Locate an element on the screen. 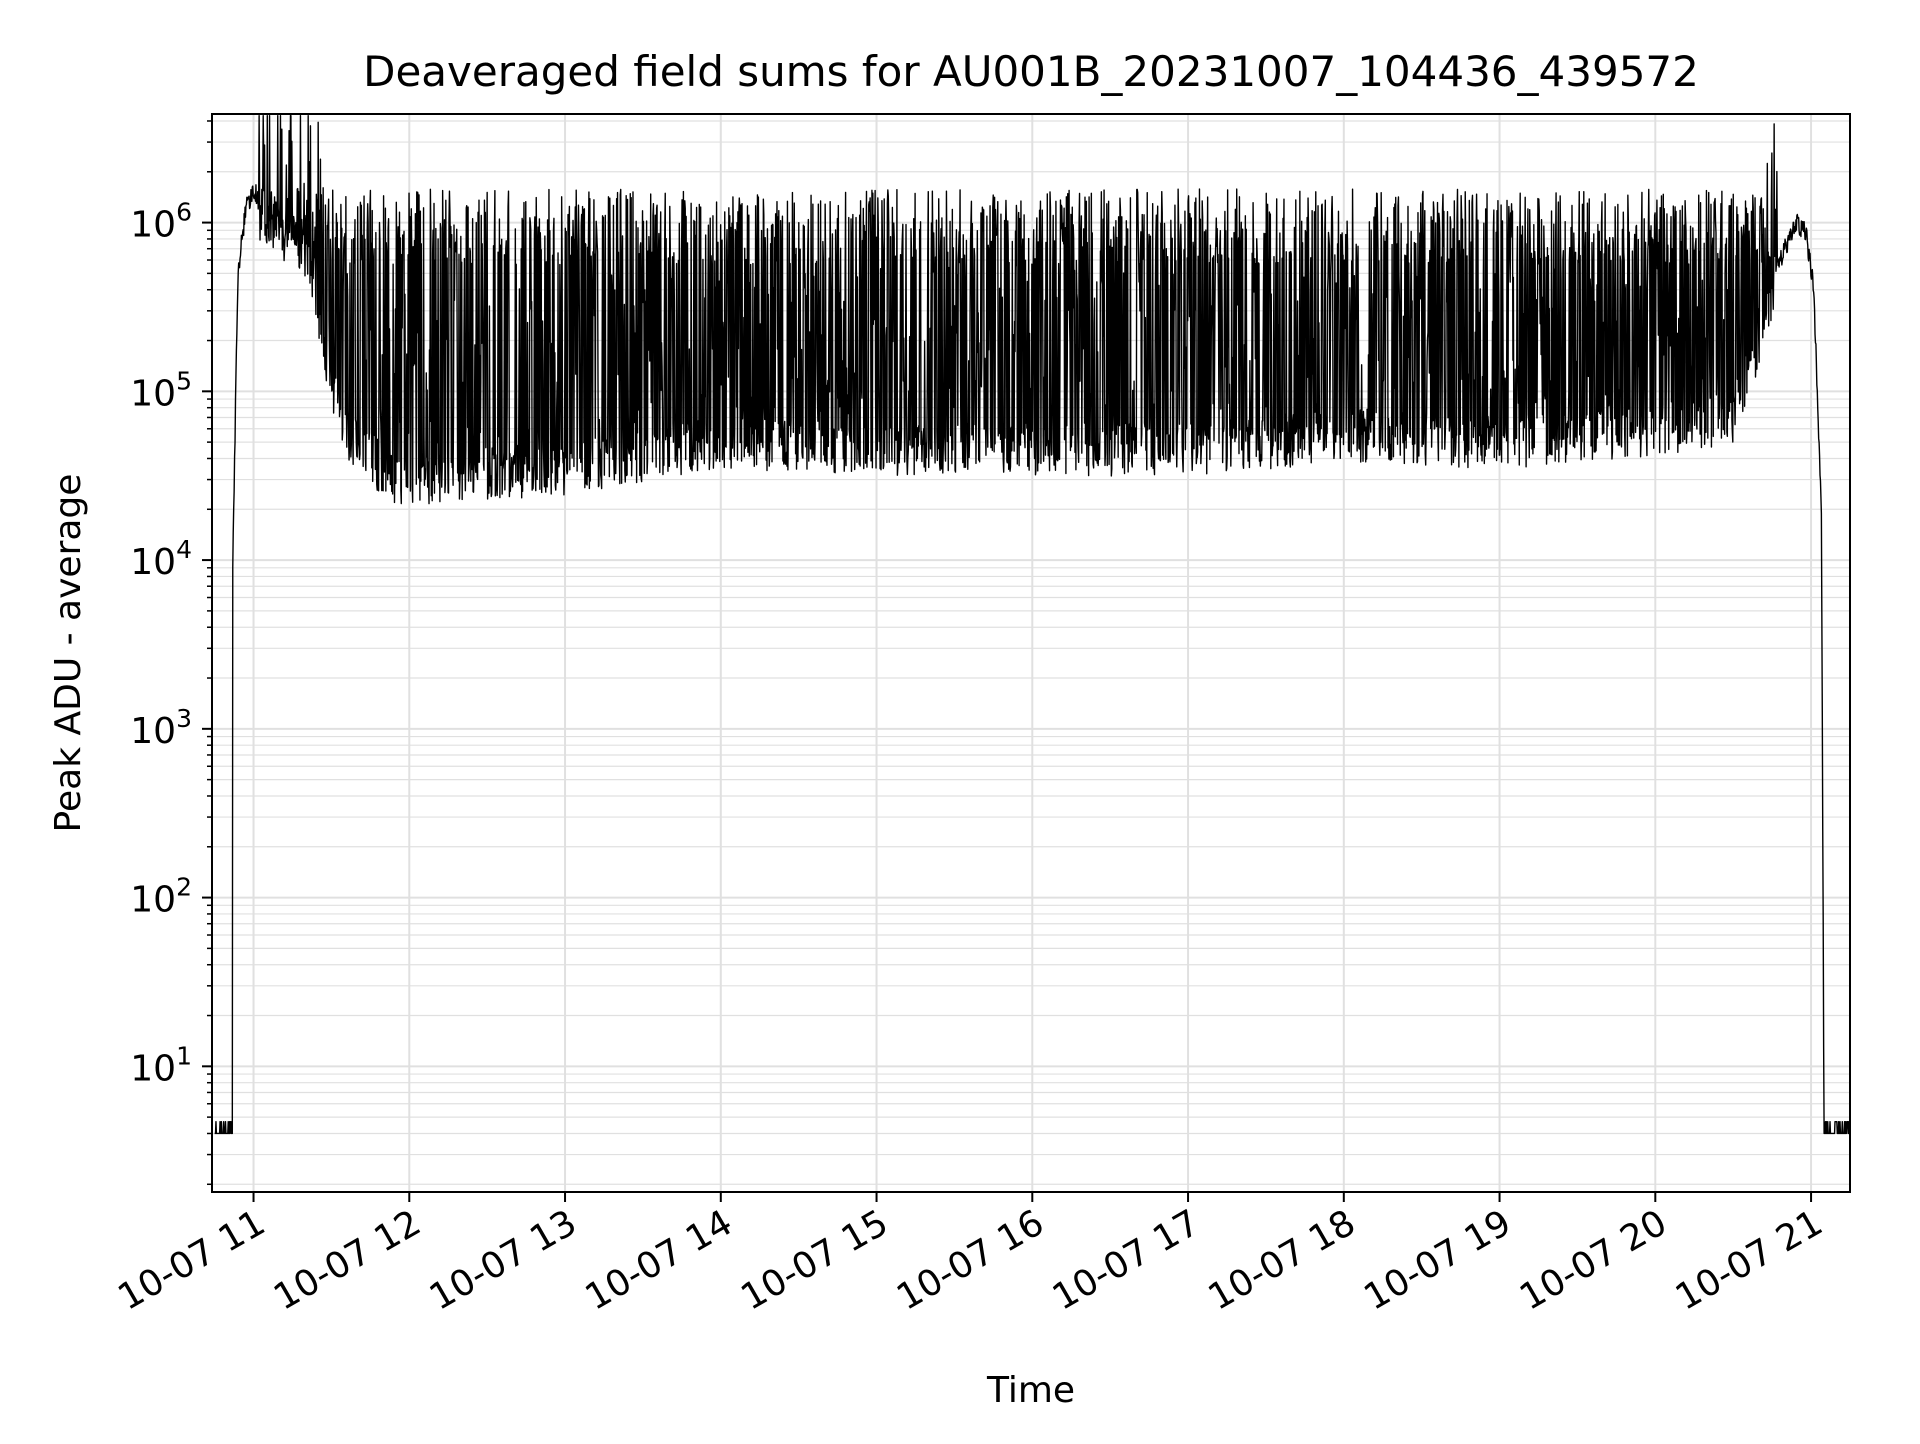  y-tick-label: 10⁶ is located at coordinates (161, 222).